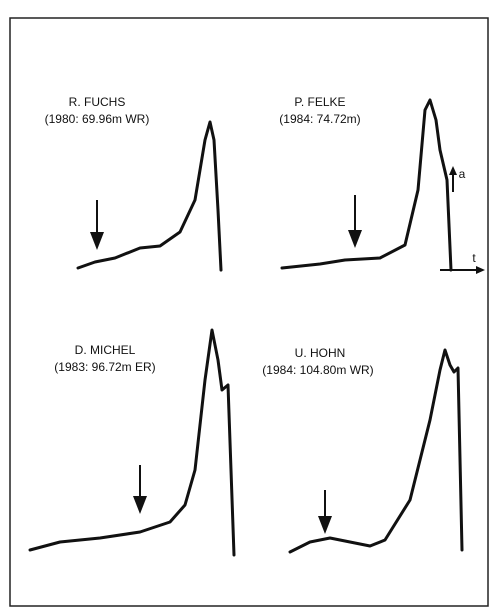 This screenshot has height=616, width=495. I want to click on panel-detail: (1984: 104.80m WR), so click(317, 370).